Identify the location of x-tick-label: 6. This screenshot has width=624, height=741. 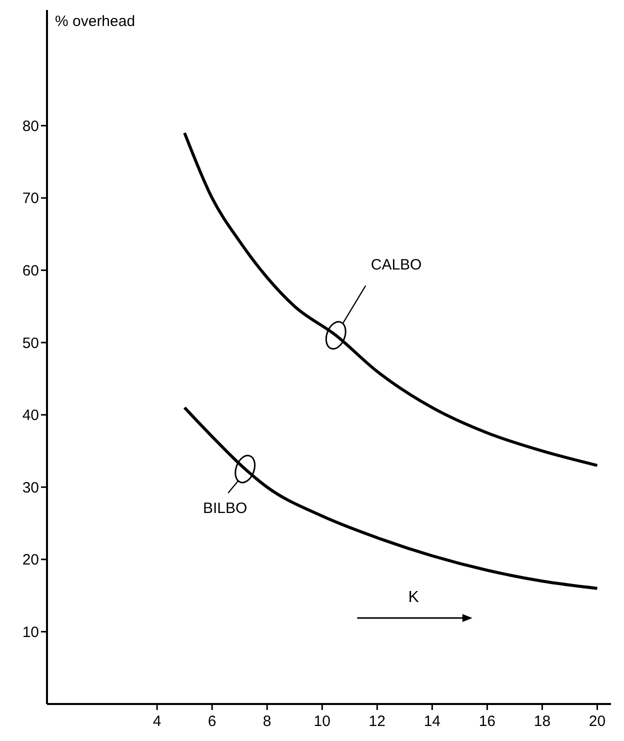
(212, 721).